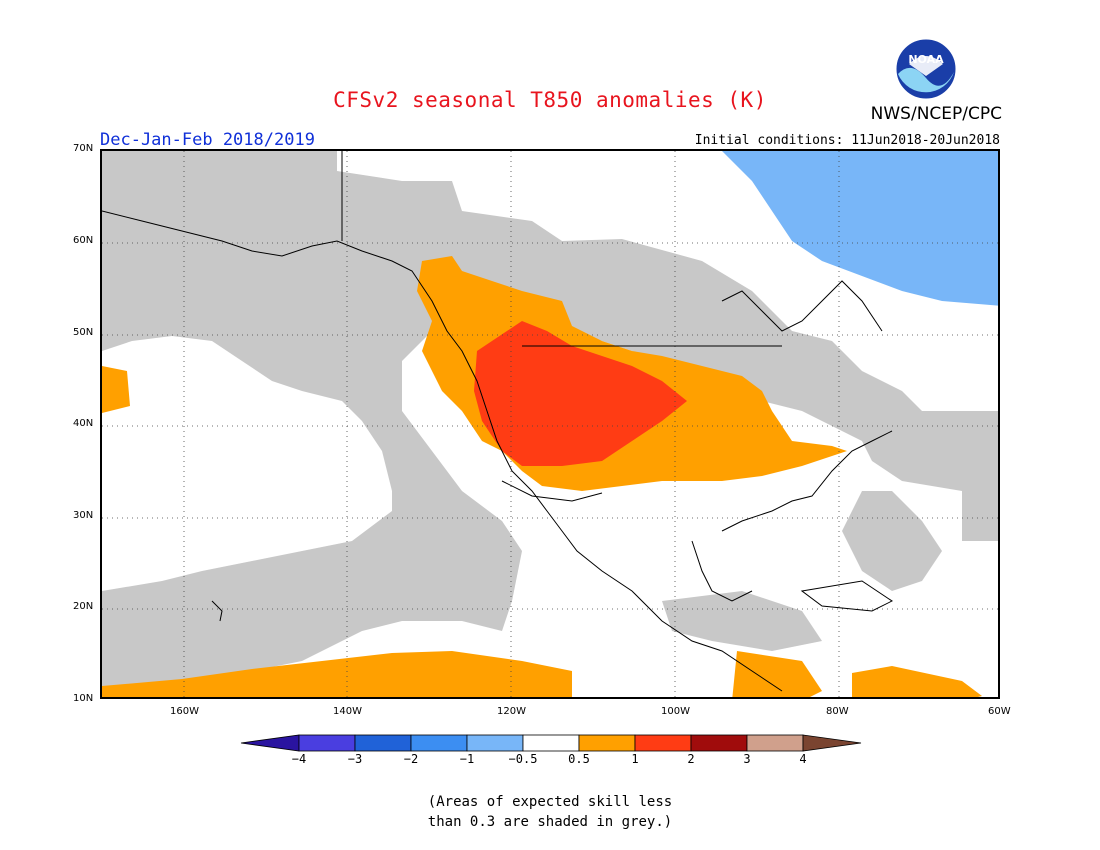 This screenshot has width=1100, height=850. What do you see at coordinates (847, 140) in the screenshot?
I see `initial-conditions-label: Initial conditions: 11Jun2018-20Jun2018` at bounding box center [847, 140].